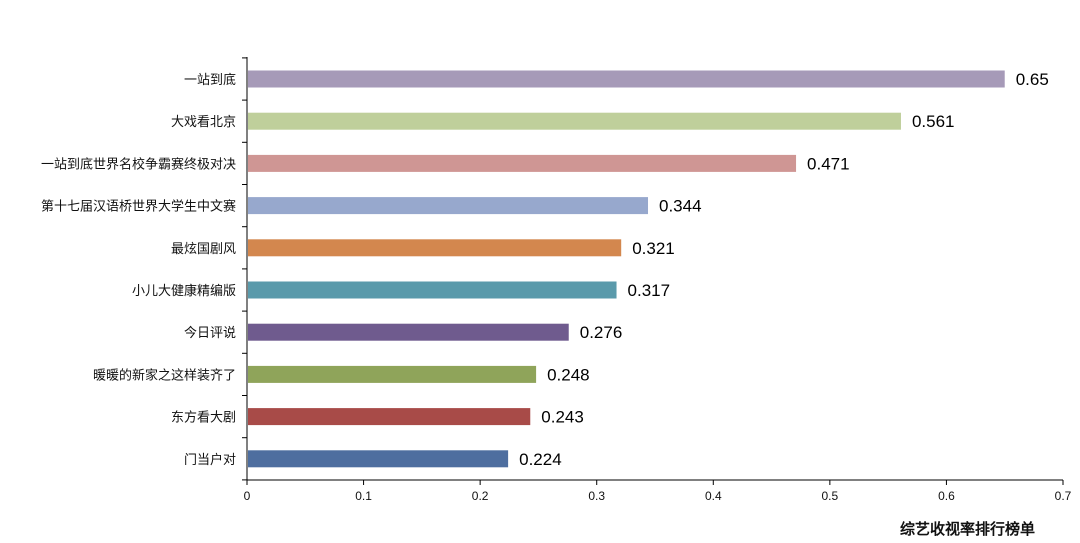 This screenshot has width=1080, height=543. Describe the element at coordinates (830, 496) in the screenshot. I see `x-tick-label: 0.5` at that location.